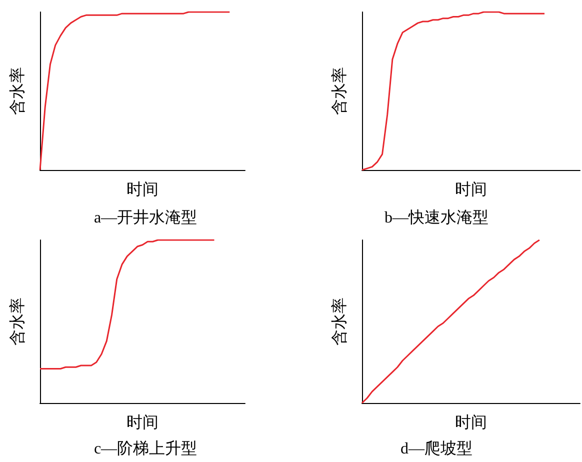 This screenshot has width=582, height=462. Describe the element at coordinates (146, 217) in the screenshot. I see `text: a—开井水淹型` at that location.